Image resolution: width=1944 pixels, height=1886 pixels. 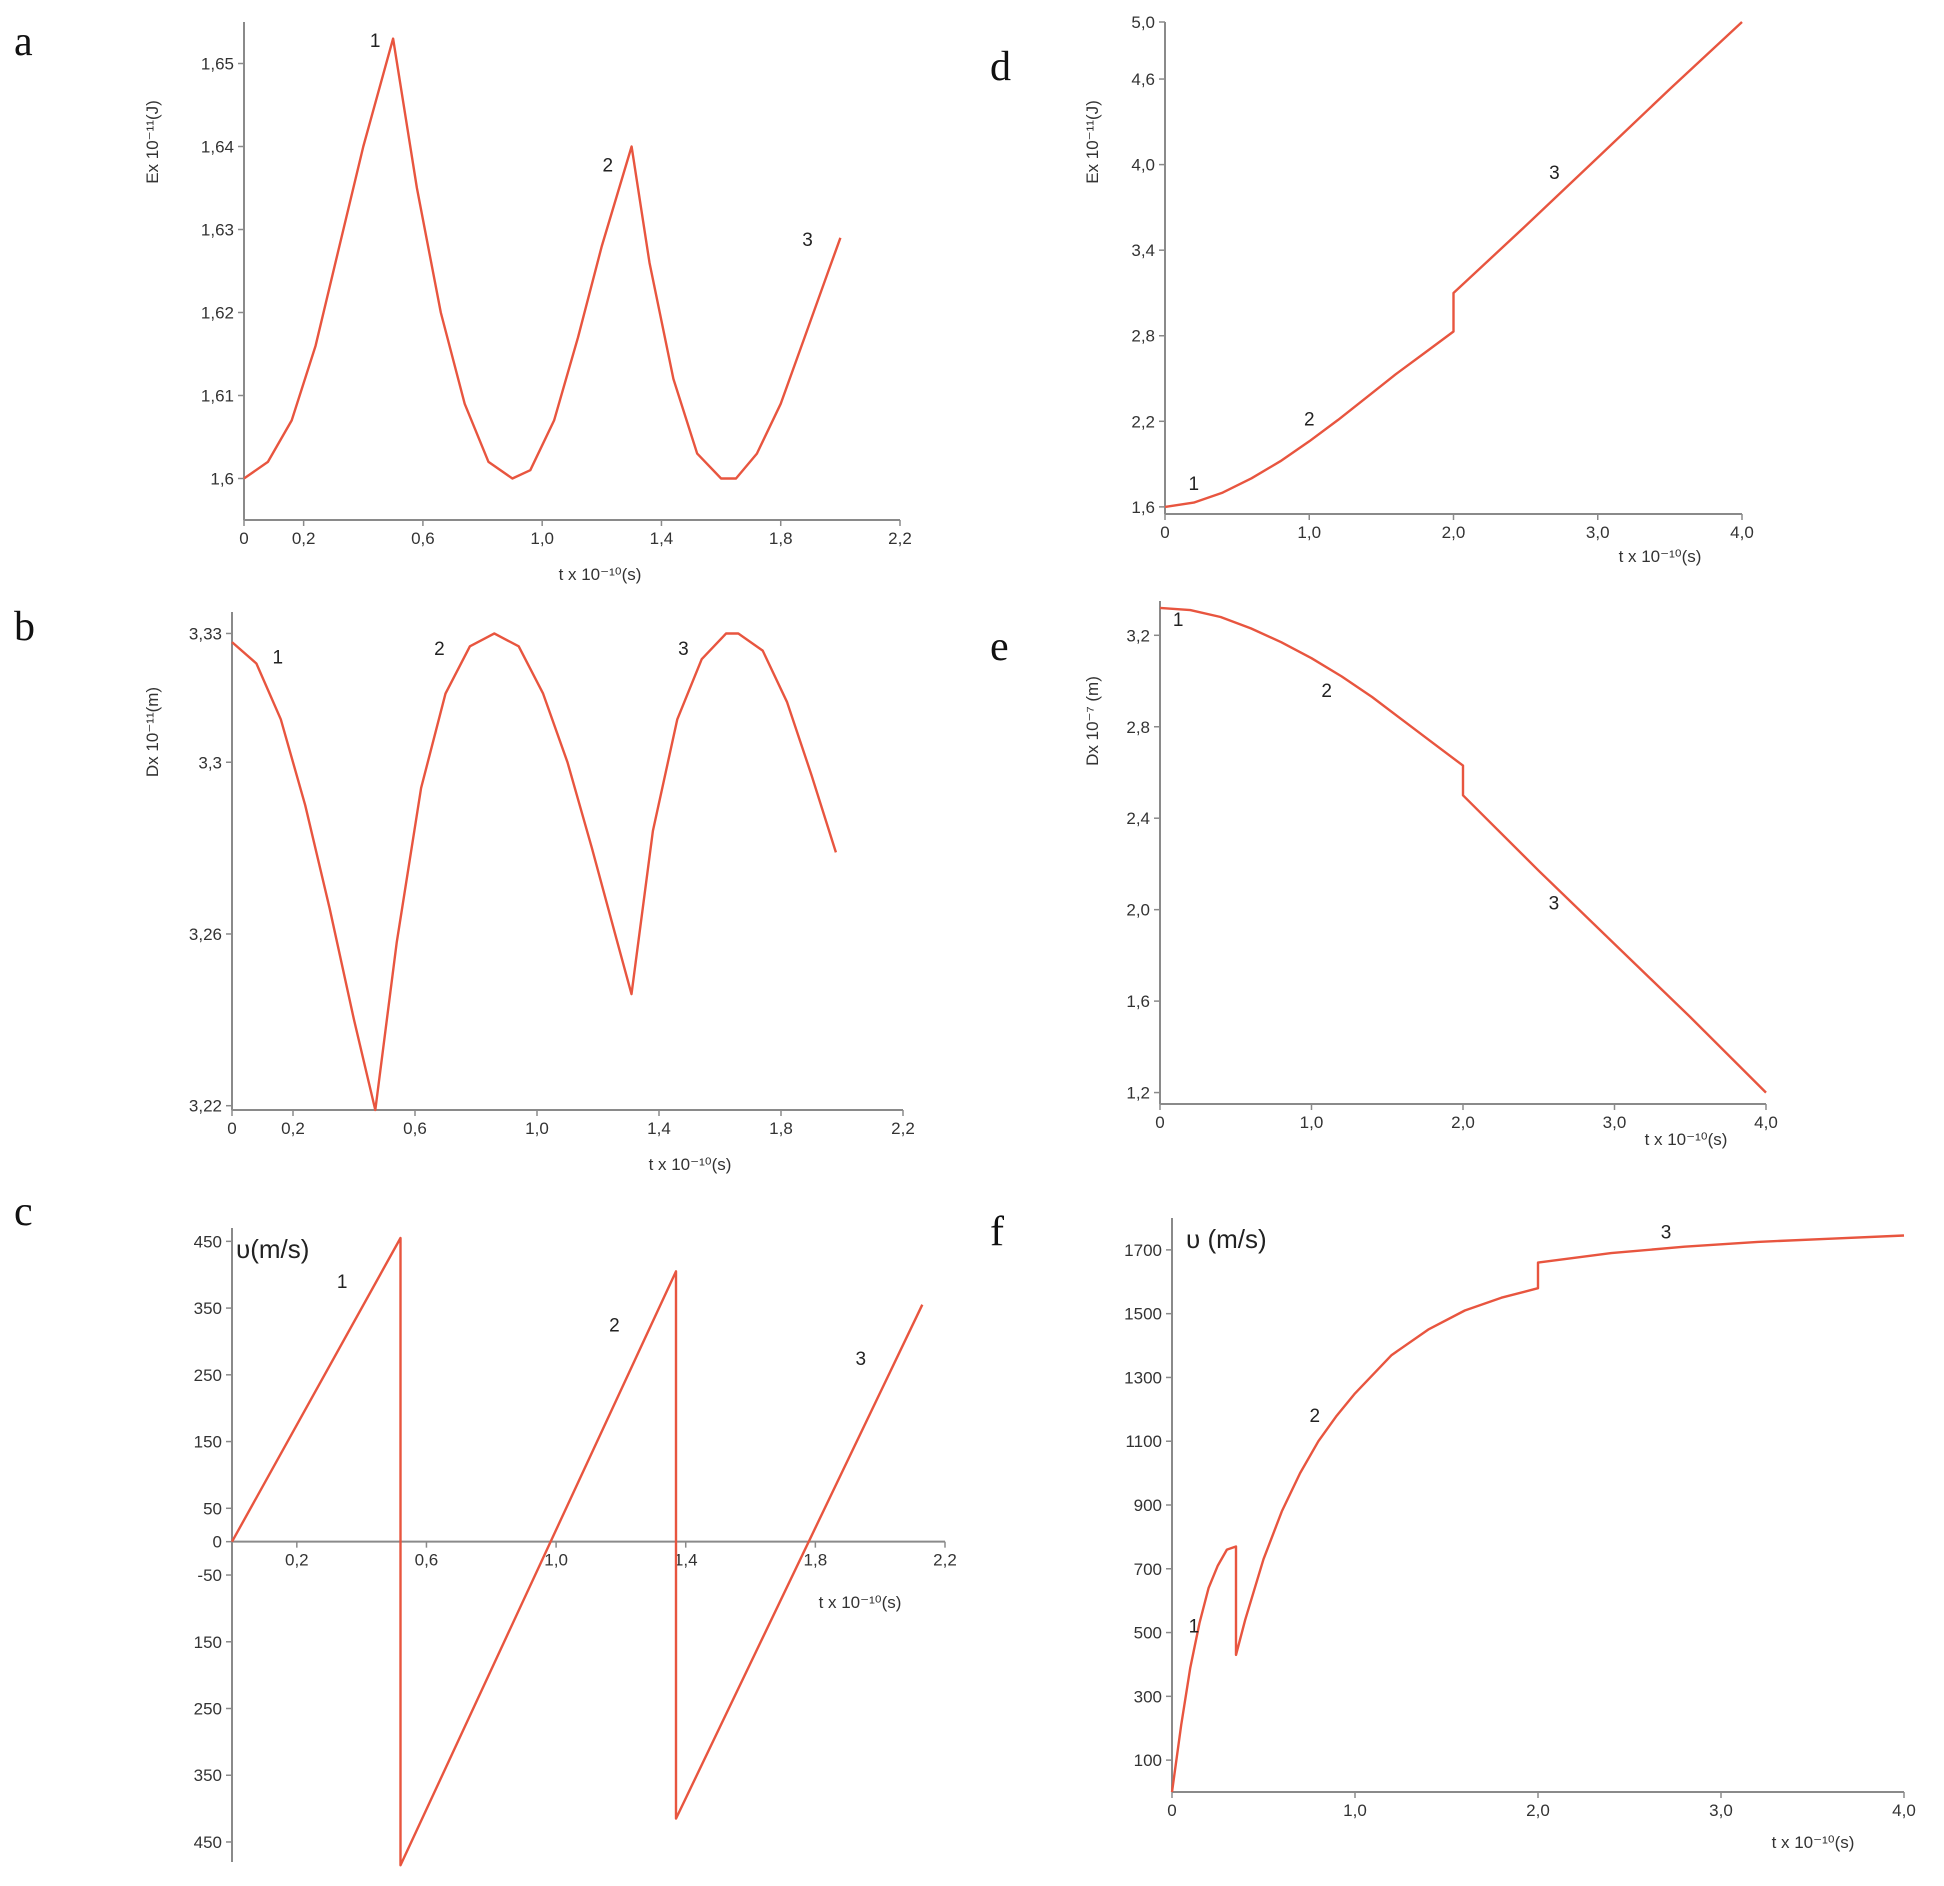 What do you see at coordinates (1148, 1760) in the screenshot?
I see `y-tick-label: 100` at bounding box center [1148, 1760].